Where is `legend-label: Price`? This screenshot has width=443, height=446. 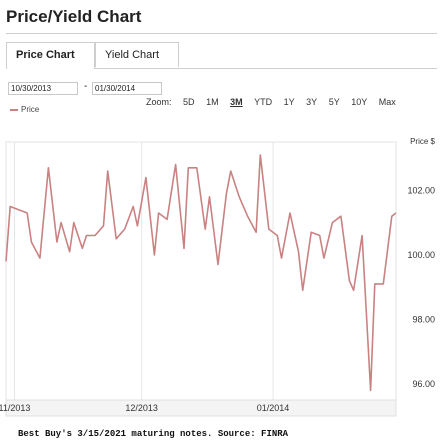
legend-label: Price is located at coordinates (30, 109).